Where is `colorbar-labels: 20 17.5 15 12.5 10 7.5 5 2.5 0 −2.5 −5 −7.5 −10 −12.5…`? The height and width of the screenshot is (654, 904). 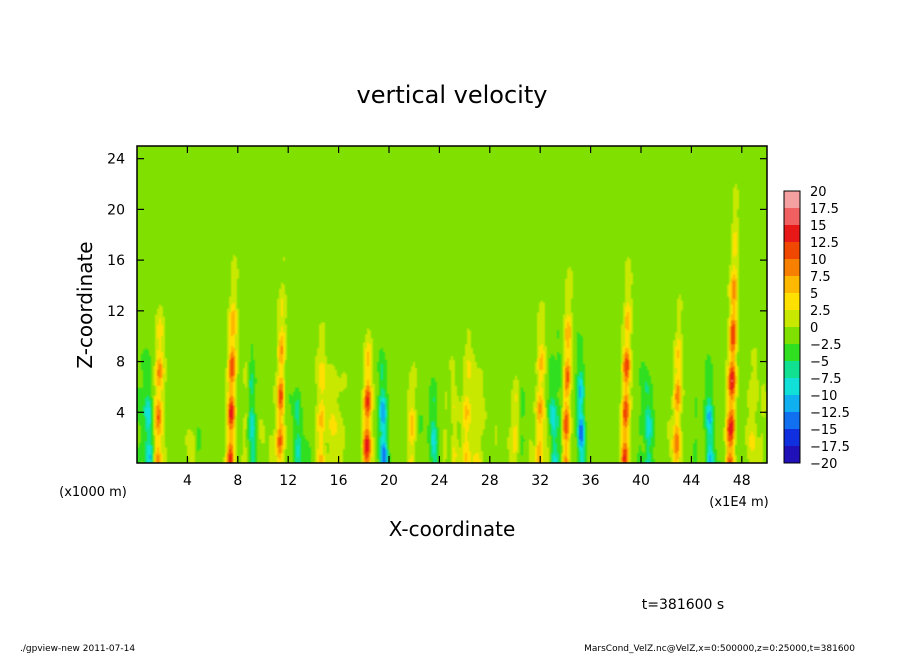 colorbar-labels: 20 17.5 15 12.5 10 7.5 5 2.5 0 −2.5 −5 −7.5 −10 −12.5… is located at coordinates (830, 328).